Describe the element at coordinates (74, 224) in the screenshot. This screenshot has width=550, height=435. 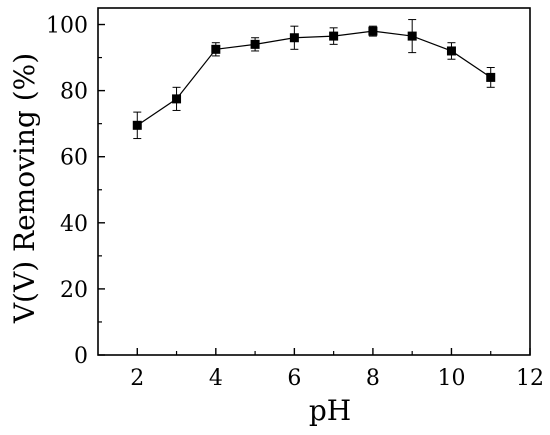
I see `y-tick-label: 40` at that location.